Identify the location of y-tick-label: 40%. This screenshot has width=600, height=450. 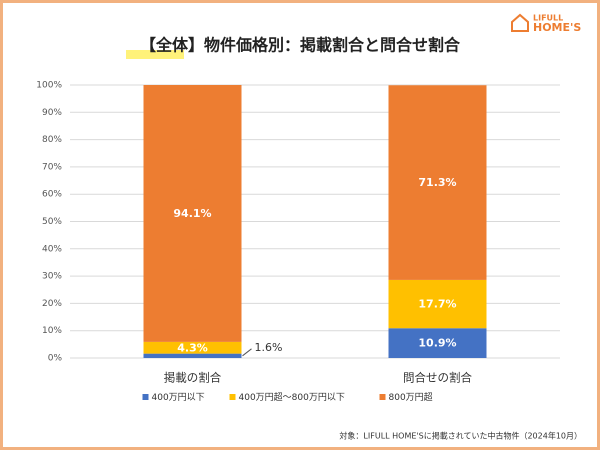
(52, 249).